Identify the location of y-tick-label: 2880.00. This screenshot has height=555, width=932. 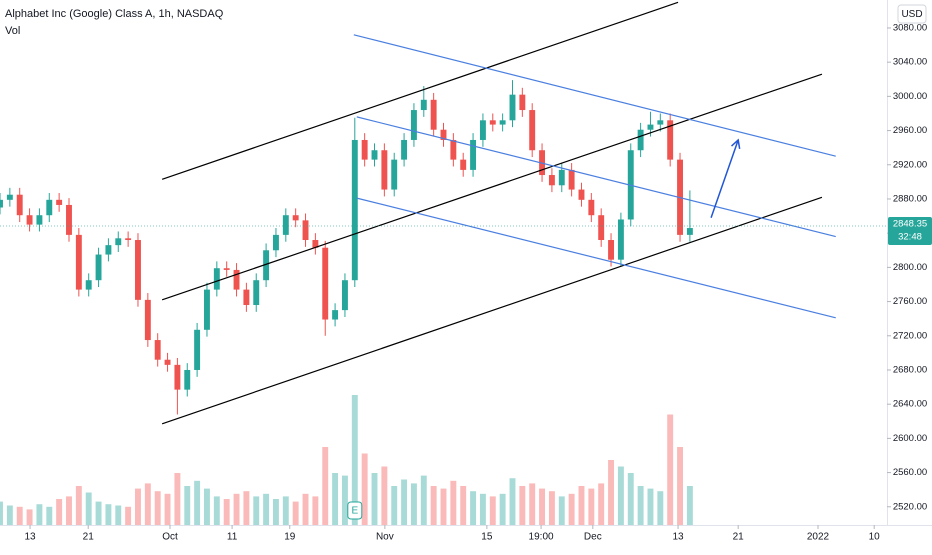
(910, 198).